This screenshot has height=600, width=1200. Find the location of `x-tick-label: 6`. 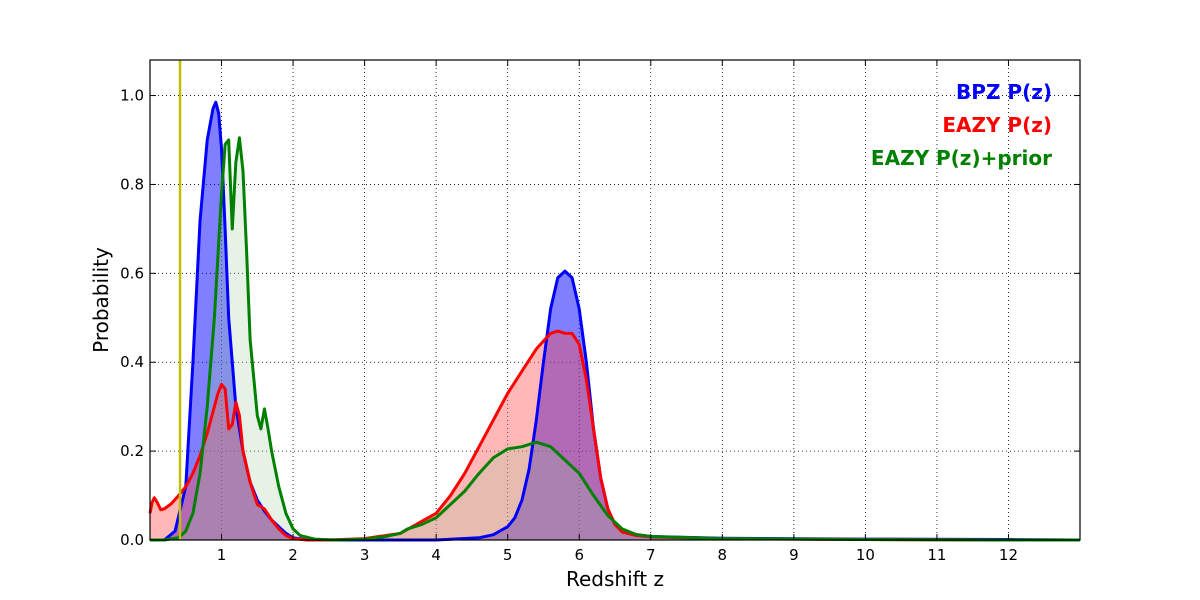

x-tick-label: 6 is located at coordinates (579, 555).